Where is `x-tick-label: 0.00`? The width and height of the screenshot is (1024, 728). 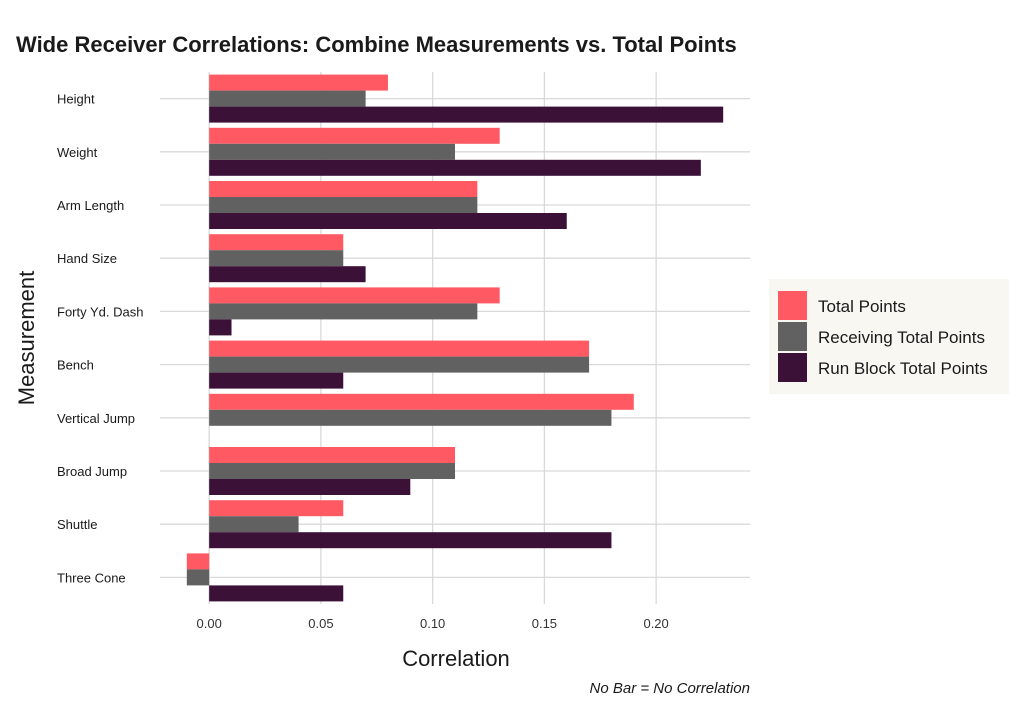
x-tick-label: 0.00 is located at coordinates (209, 623).